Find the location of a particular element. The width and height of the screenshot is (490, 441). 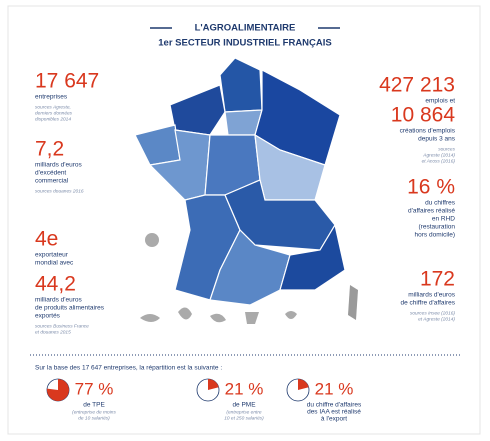

subtitle: 1er SECTEUR INDUSTRIEL FRANÇAIS is located at coordinates (245, 43).